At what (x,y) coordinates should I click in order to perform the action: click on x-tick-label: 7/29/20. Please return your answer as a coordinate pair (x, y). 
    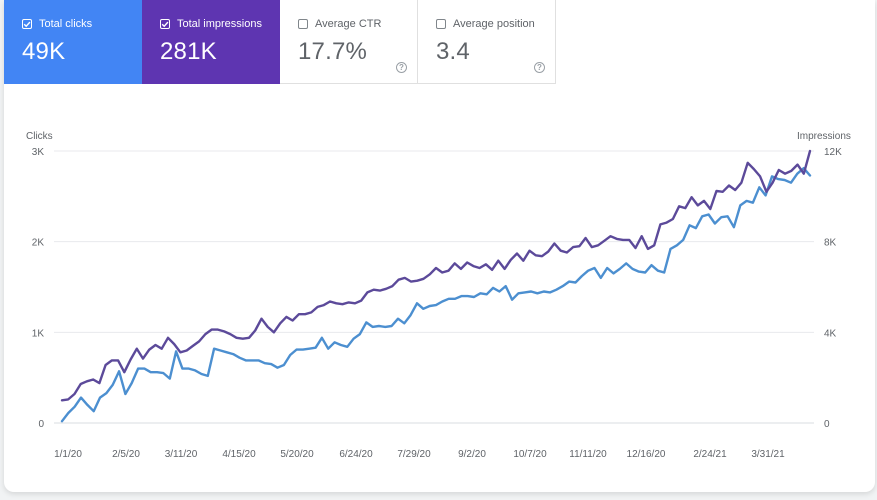
    Looking at the image, I should click on (414, 454).